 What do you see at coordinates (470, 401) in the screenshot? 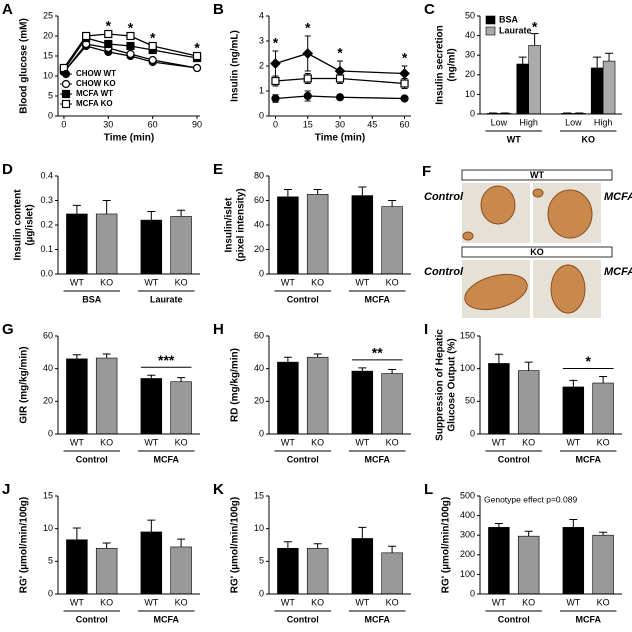
I see `y-tick-label: 50` at bounding box center [470, 401].